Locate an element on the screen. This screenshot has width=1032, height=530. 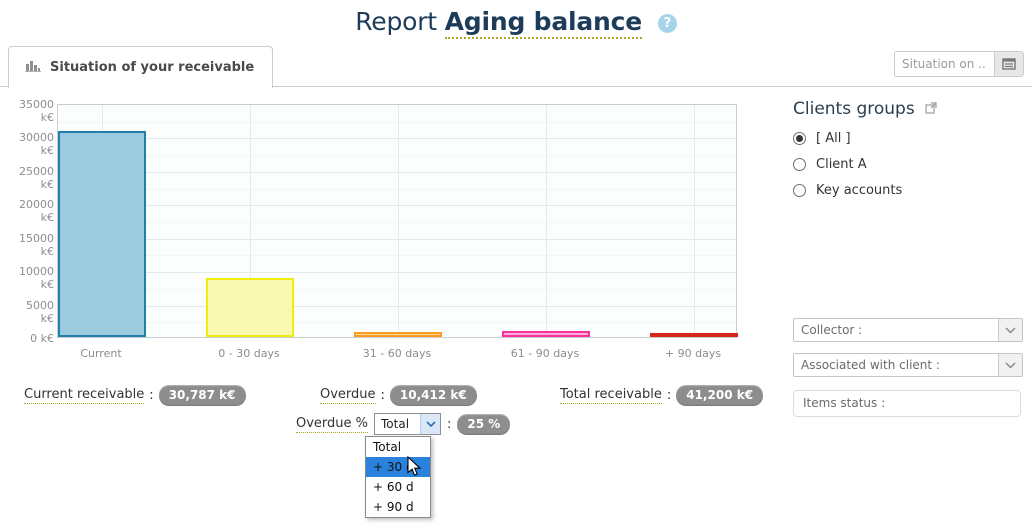
summary-item: Current receivable:30,787 k€ is located at coordinates (135, 395).